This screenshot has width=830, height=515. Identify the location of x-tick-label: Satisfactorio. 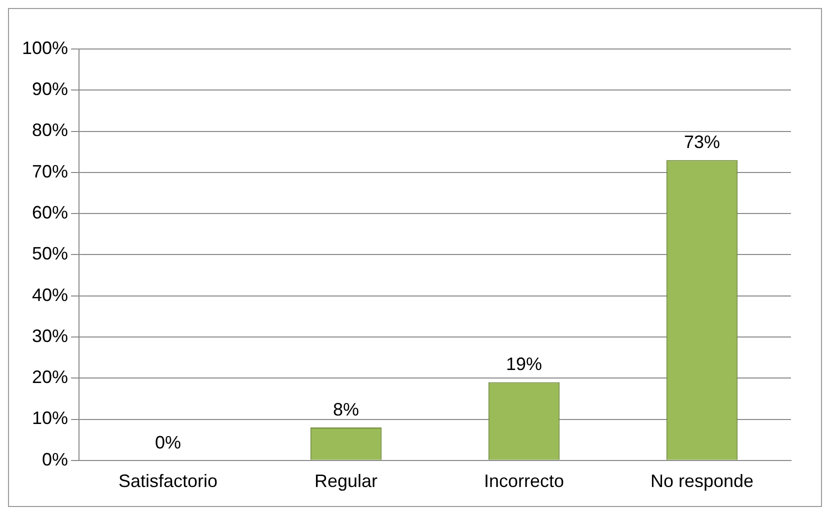
(168, 481).